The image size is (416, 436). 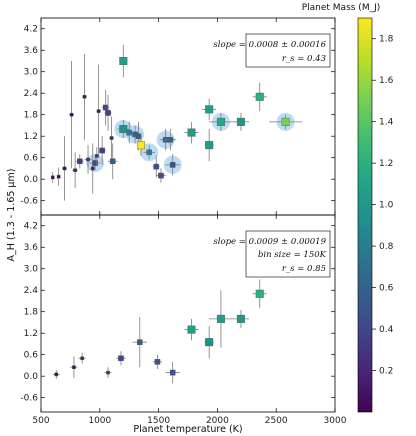 What do you see at coordinates (31, 356) in the screenshot?
I see `y-tick-label: 0.6` at bounding box center [31, 356].